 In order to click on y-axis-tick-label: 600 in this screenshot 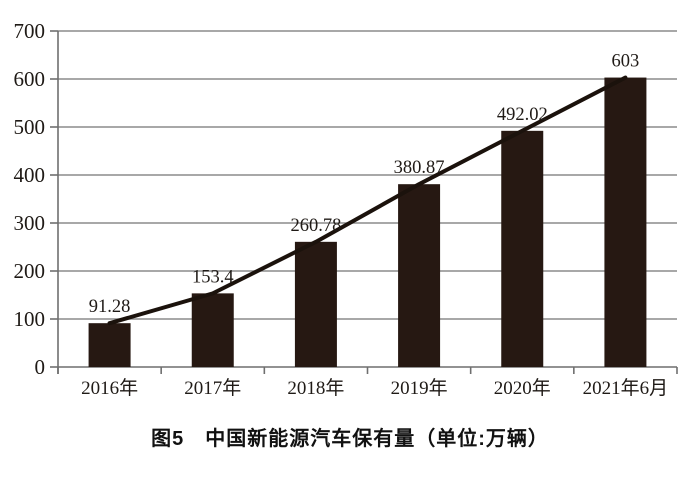, I will do `click(30, 79)`.